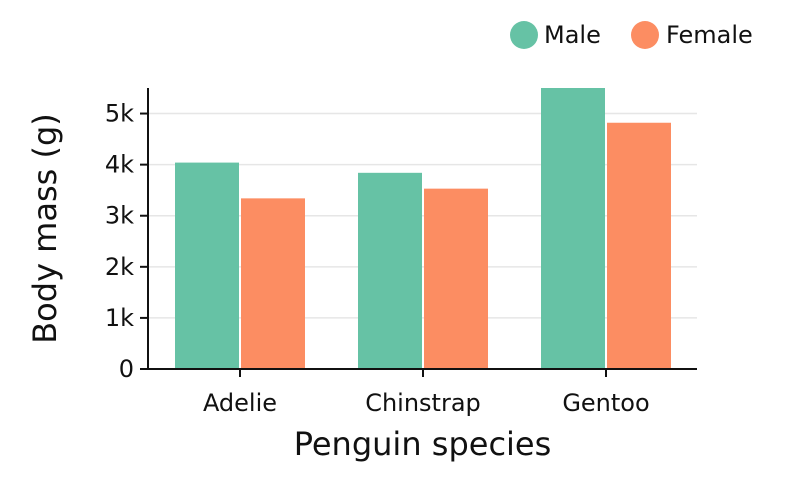 The image size is (800, 491). Describe the element at coordinates (119, 114) in the screenshot. I see `y-tick-label: 5k` at that location.